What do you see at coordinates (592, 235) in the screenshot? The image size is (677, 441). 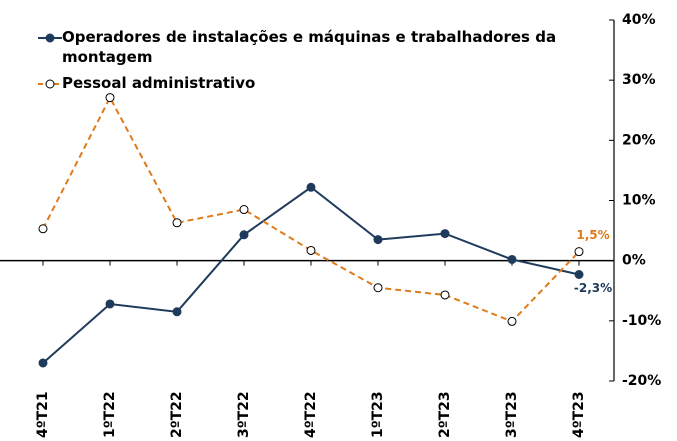 I see `data-label: 1,5%` at bounding box center [592, 235].